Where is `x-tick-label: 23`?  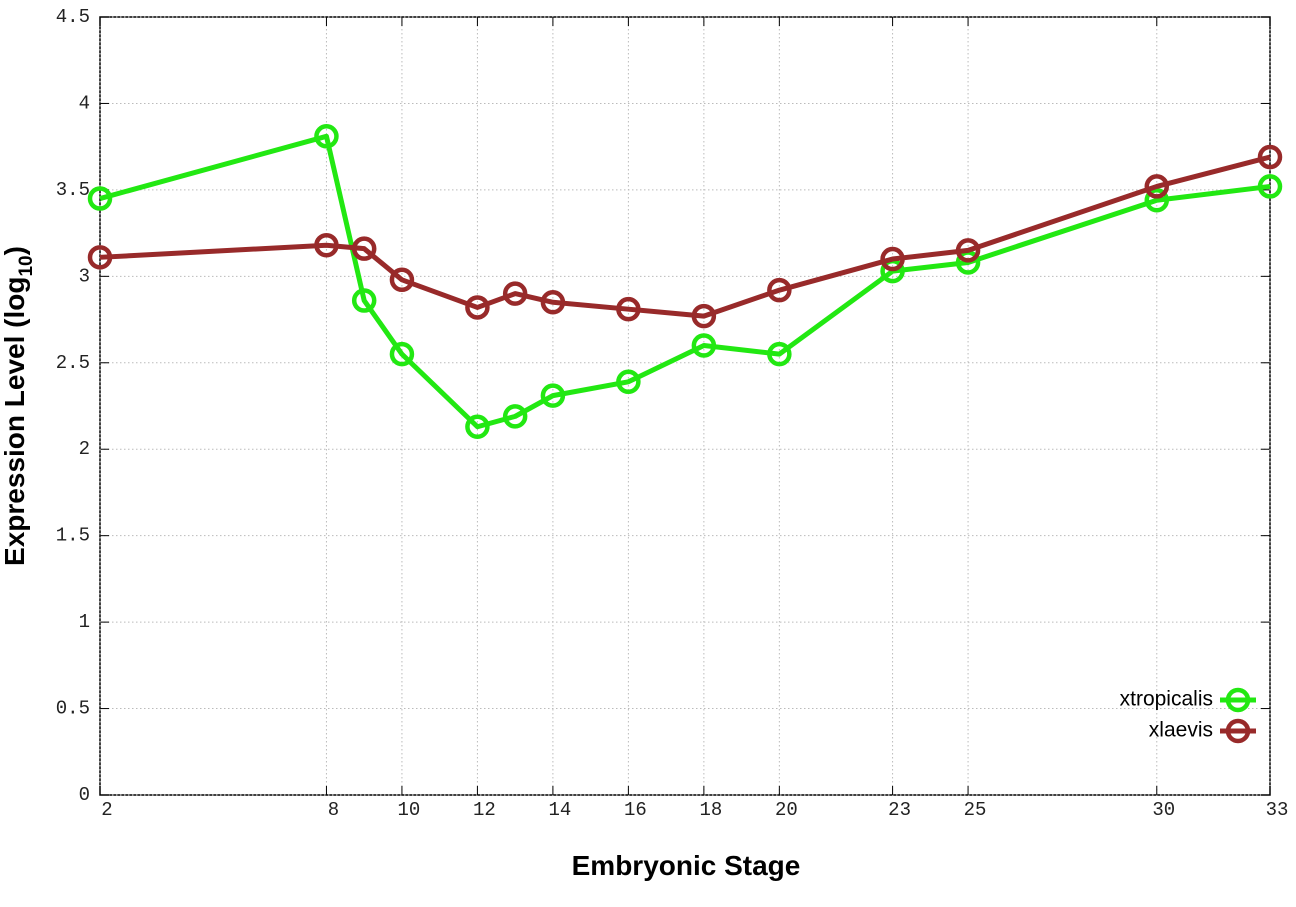
x-tick-label: 23 is located at coordinates (899, 810).